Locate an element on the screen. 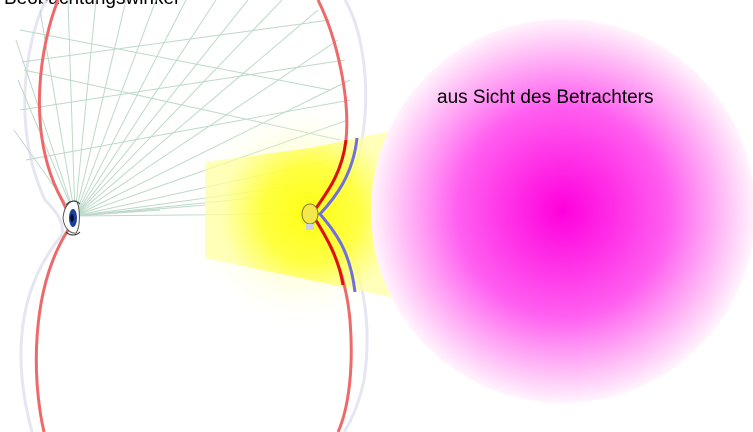 This screenshot has width=753, height=432. caption-label: aus Sicht des Betrachters is located at coordinates (545, 97).